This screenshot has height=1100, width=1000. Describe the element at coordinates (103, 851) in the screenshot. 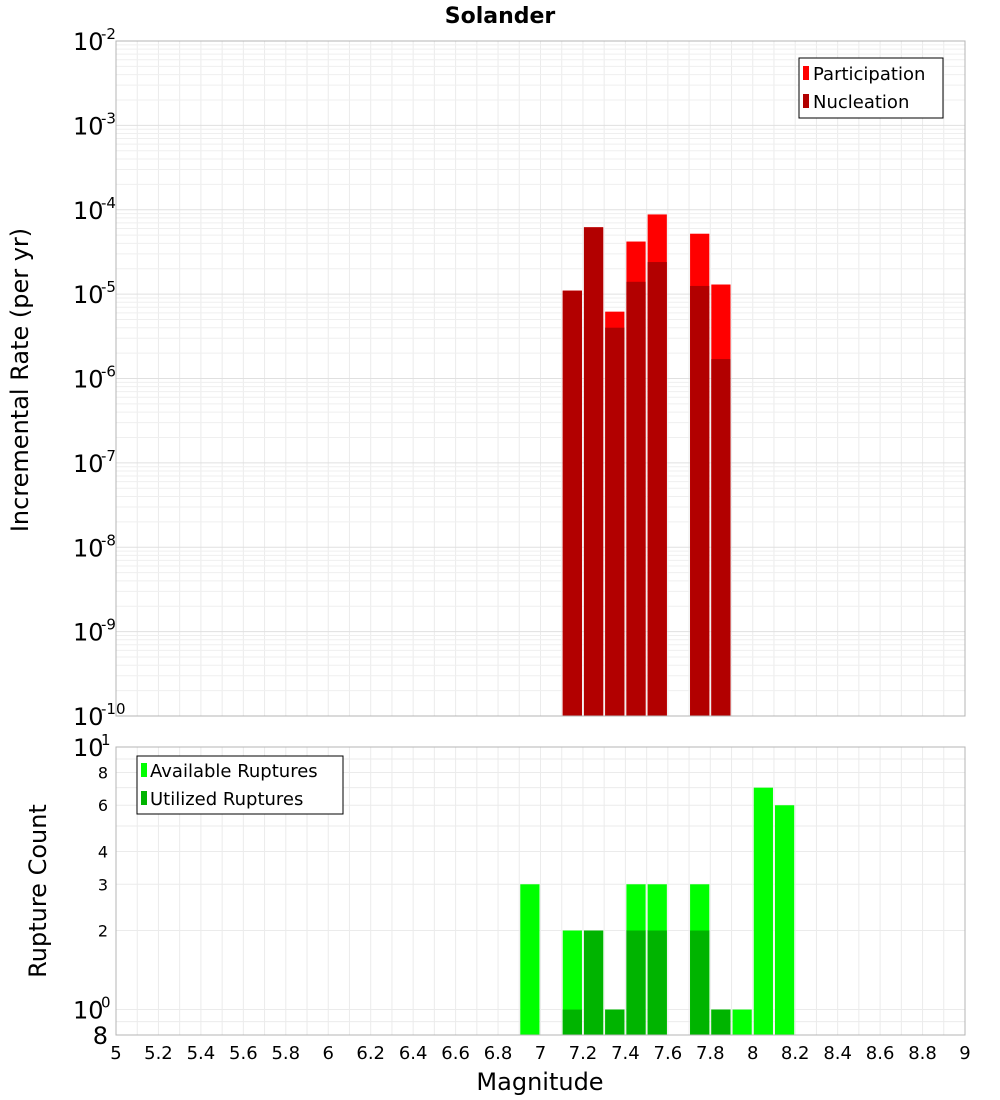

I see `count-y-tick: 4` at that location.